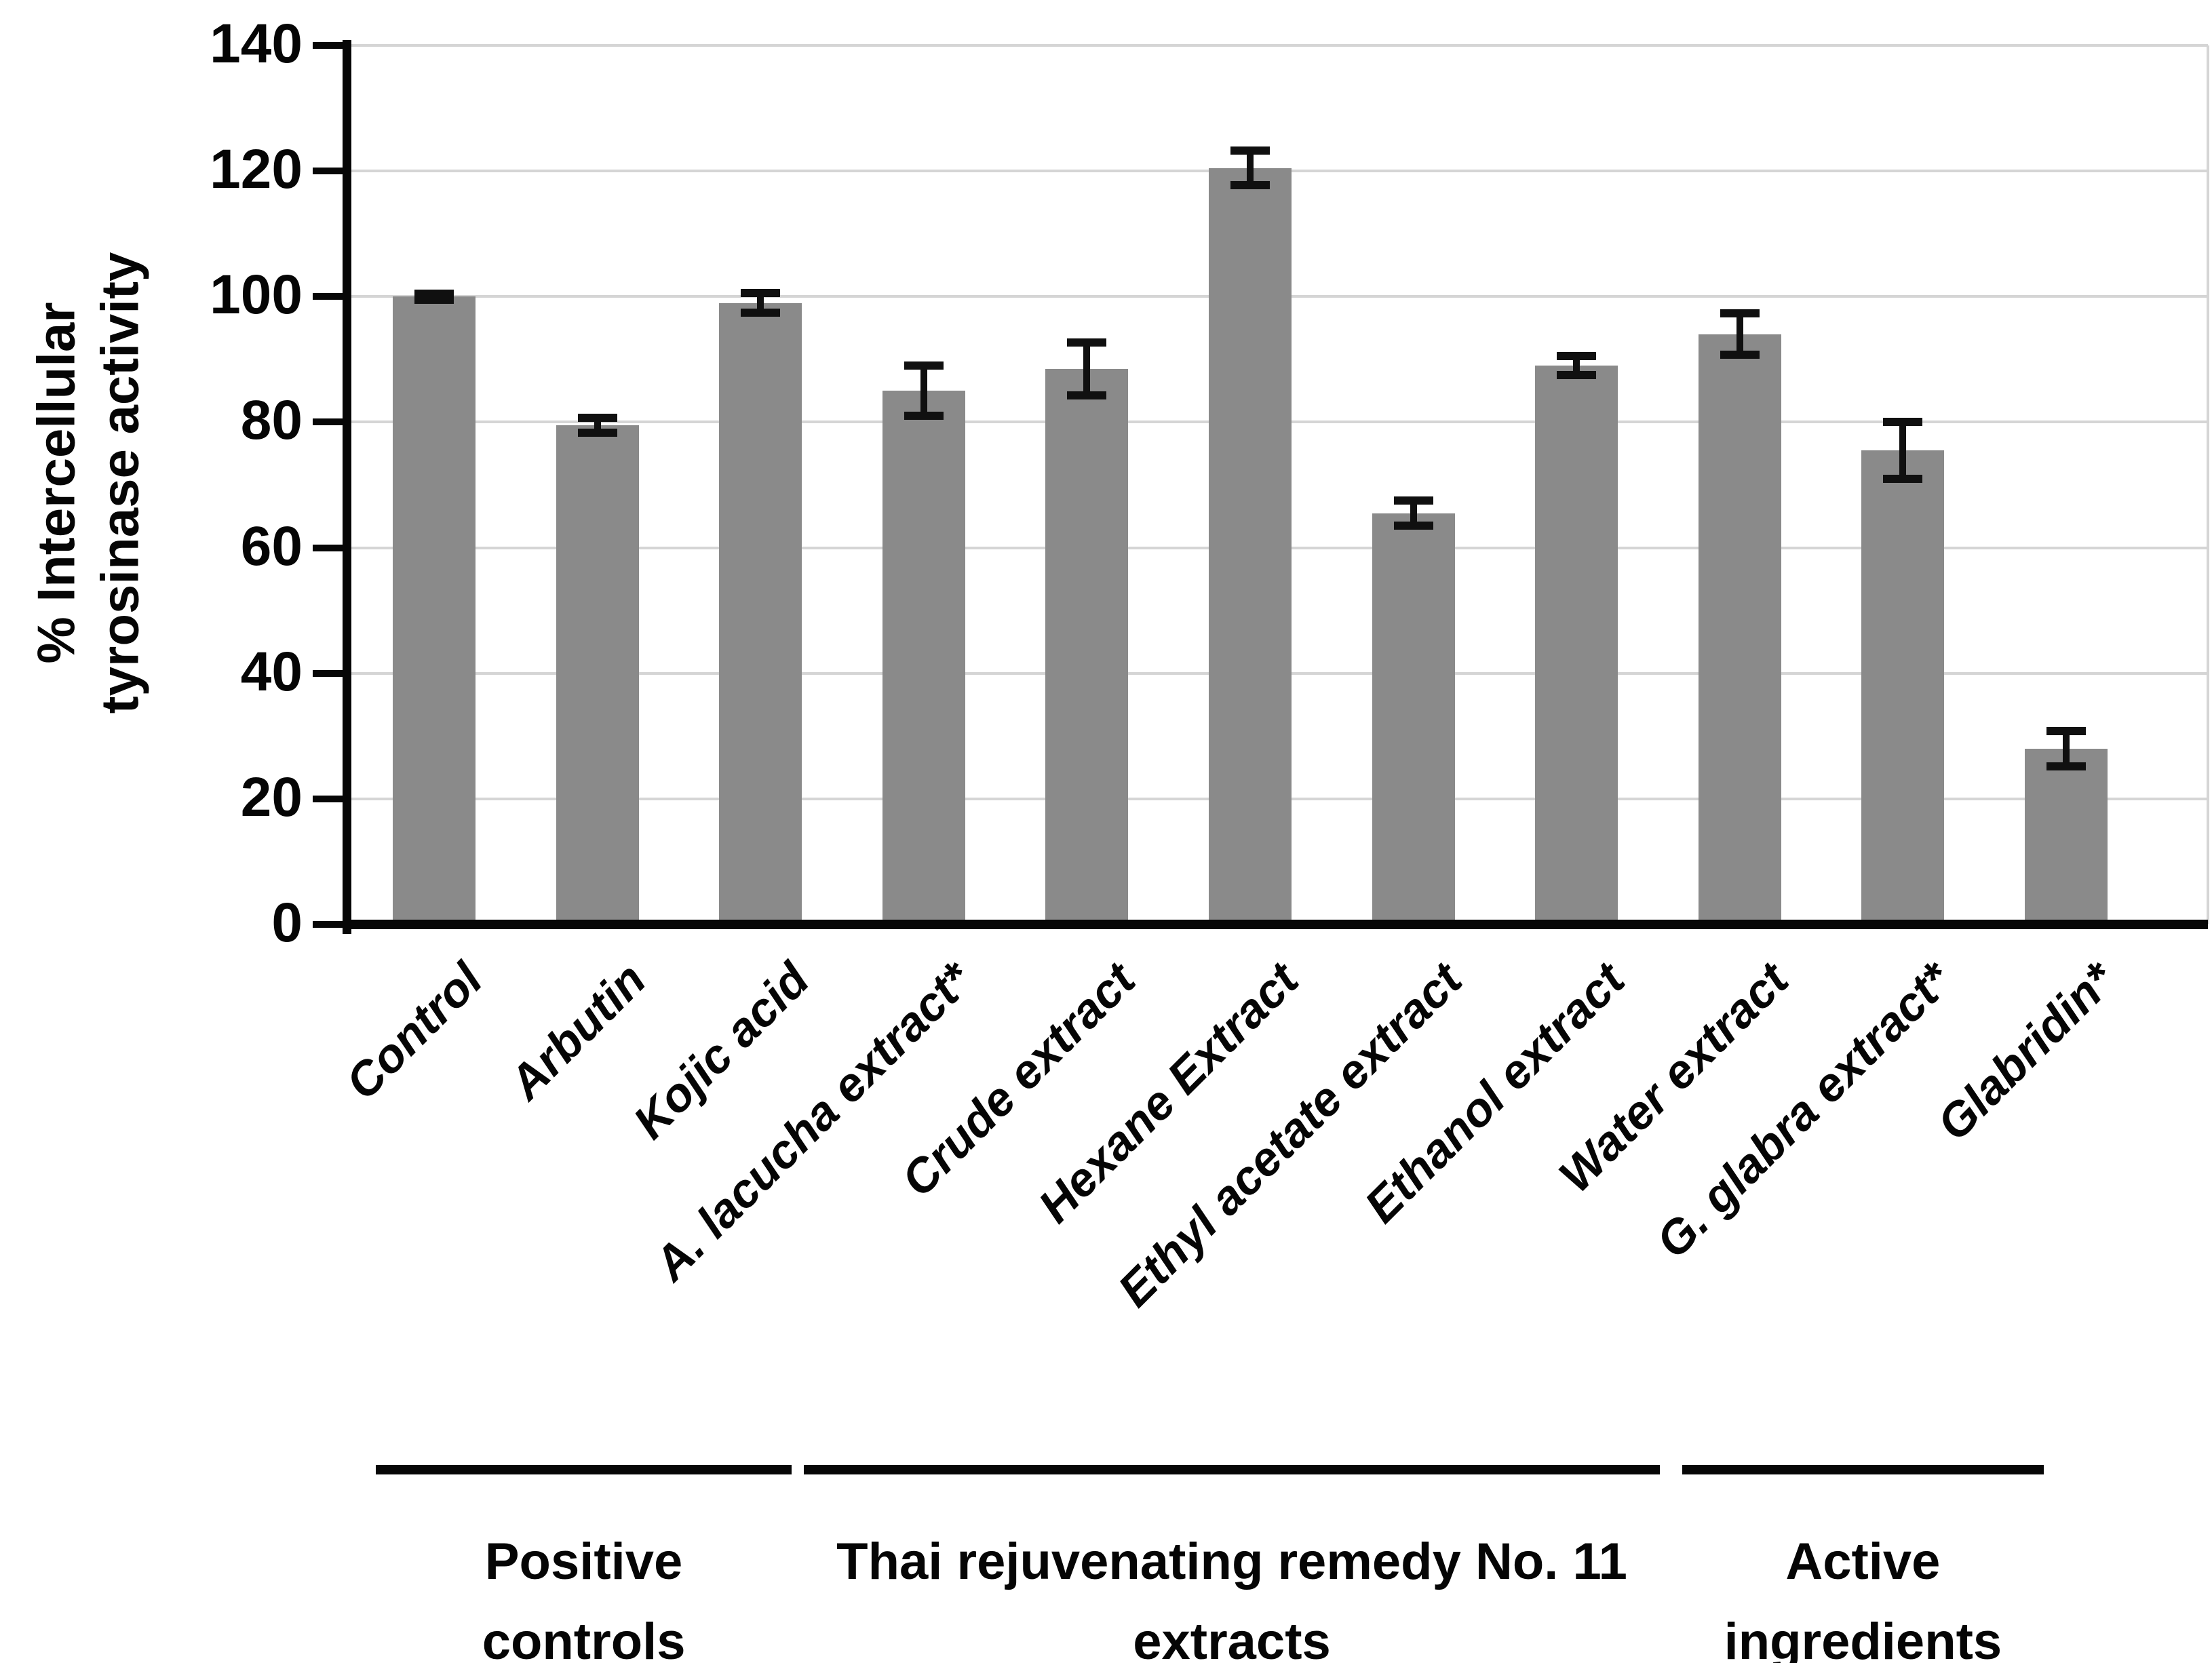 Image resolution: width=2212 pixels, height=1663 pixels. What do you see at coordinates (813, 1121) in the screenshot?
I see `x-label-3: A. lacucha extract*` at bounding box center [813, 1121].